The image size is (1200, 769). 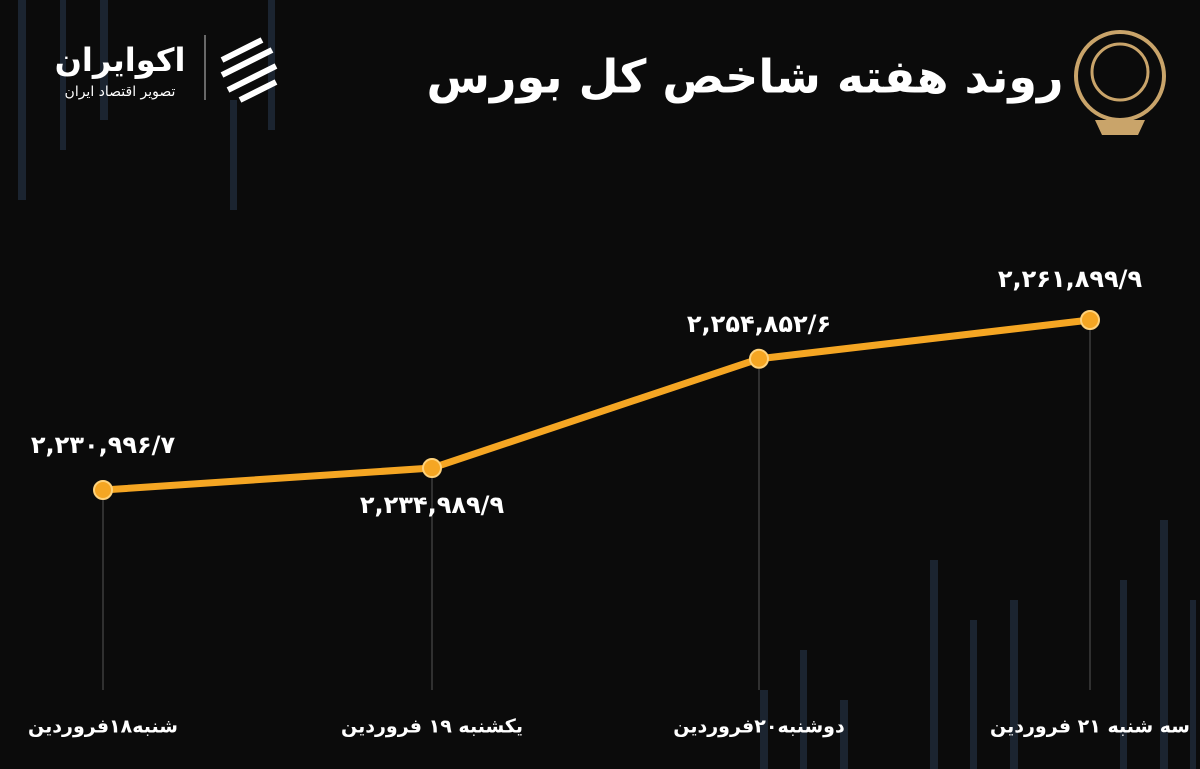 I want to click on exchange-emblem, so click(x=1120, y=82).